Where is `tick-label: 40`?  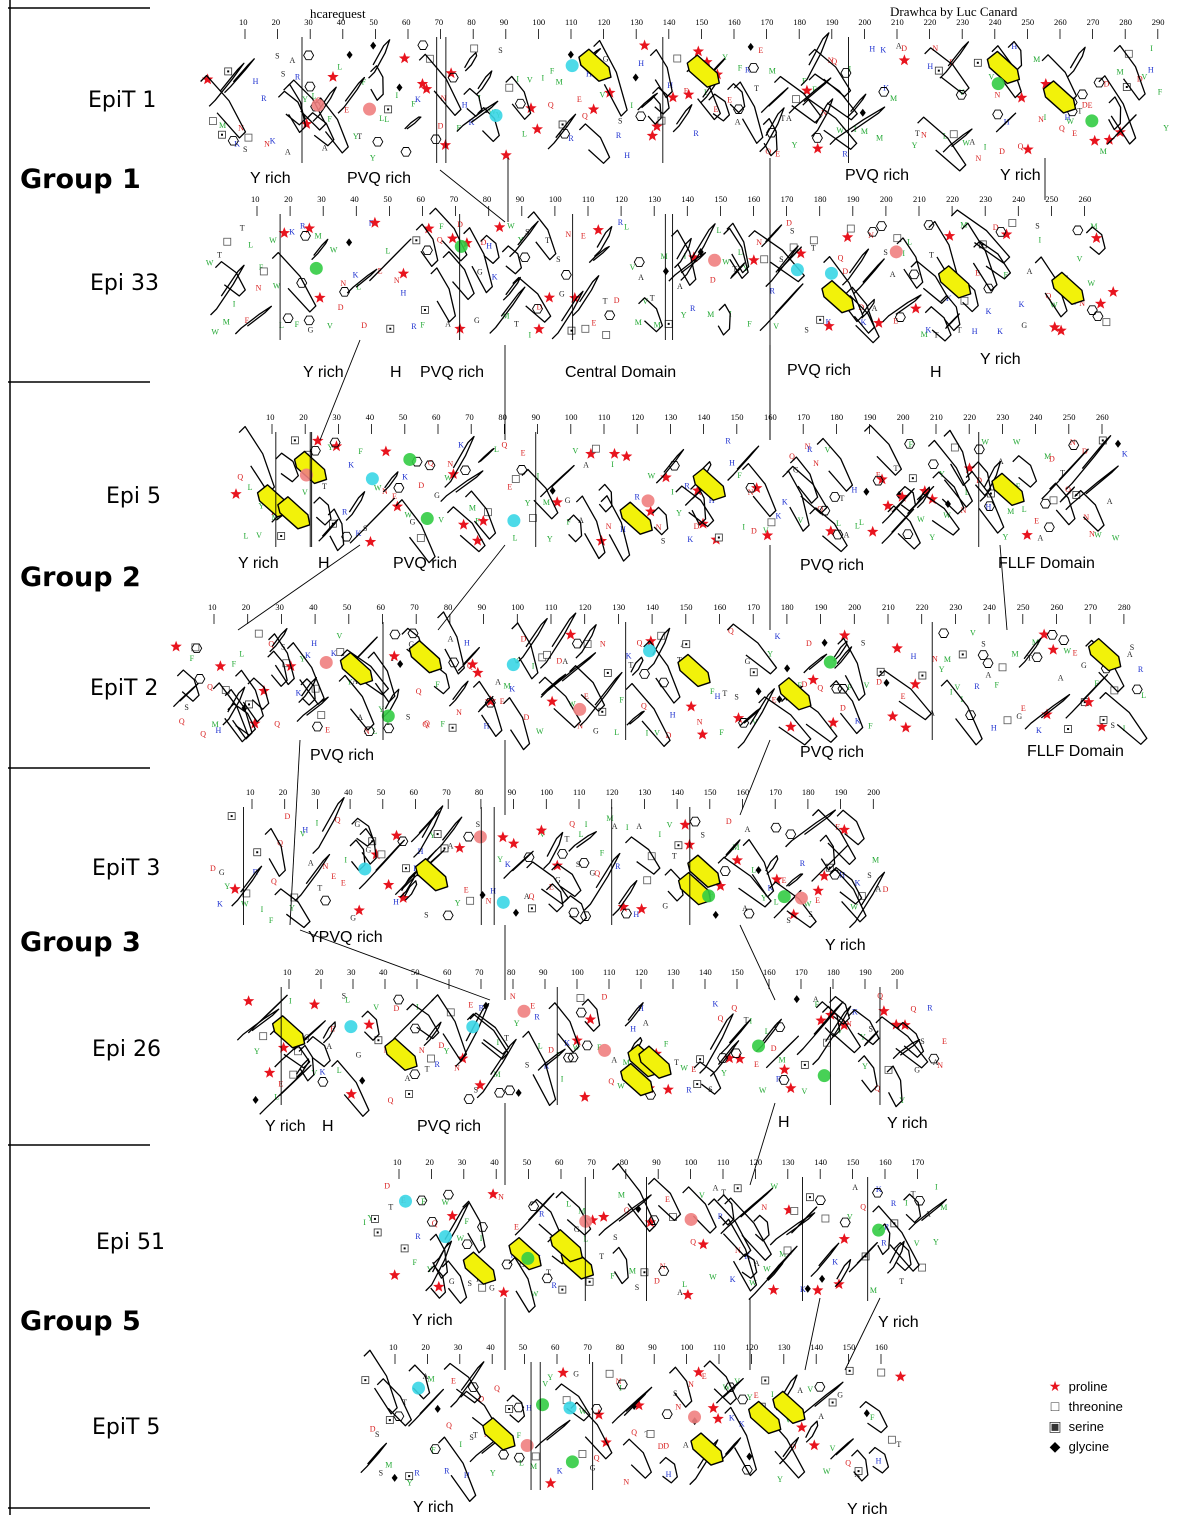
tick-label: 40 is located at coordinates (490, 1347).